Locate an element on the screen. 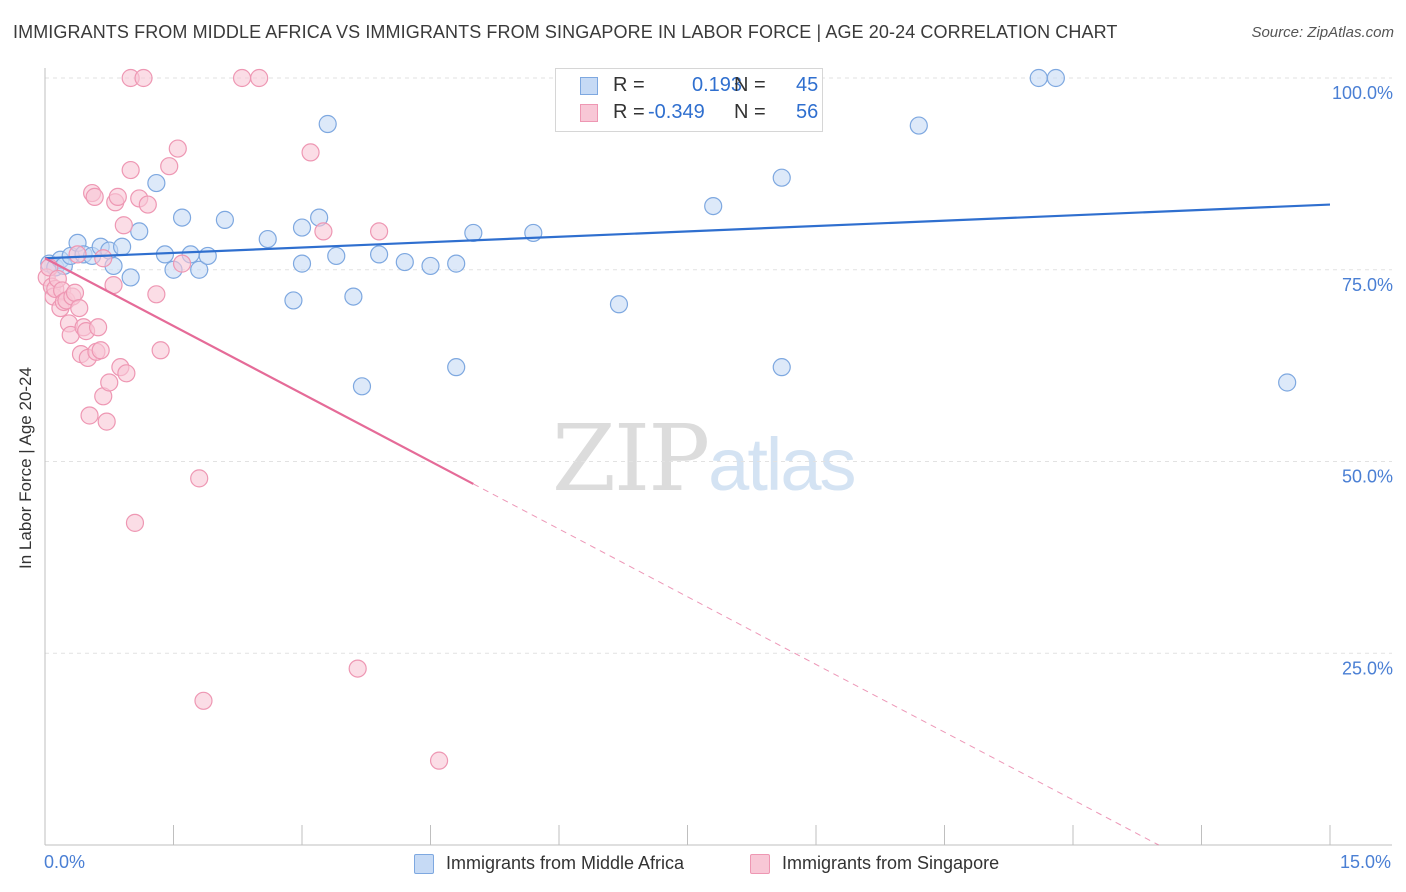 The image size is (1406, 892). trend-line-middle-africa is located at coordinates (687, 231).